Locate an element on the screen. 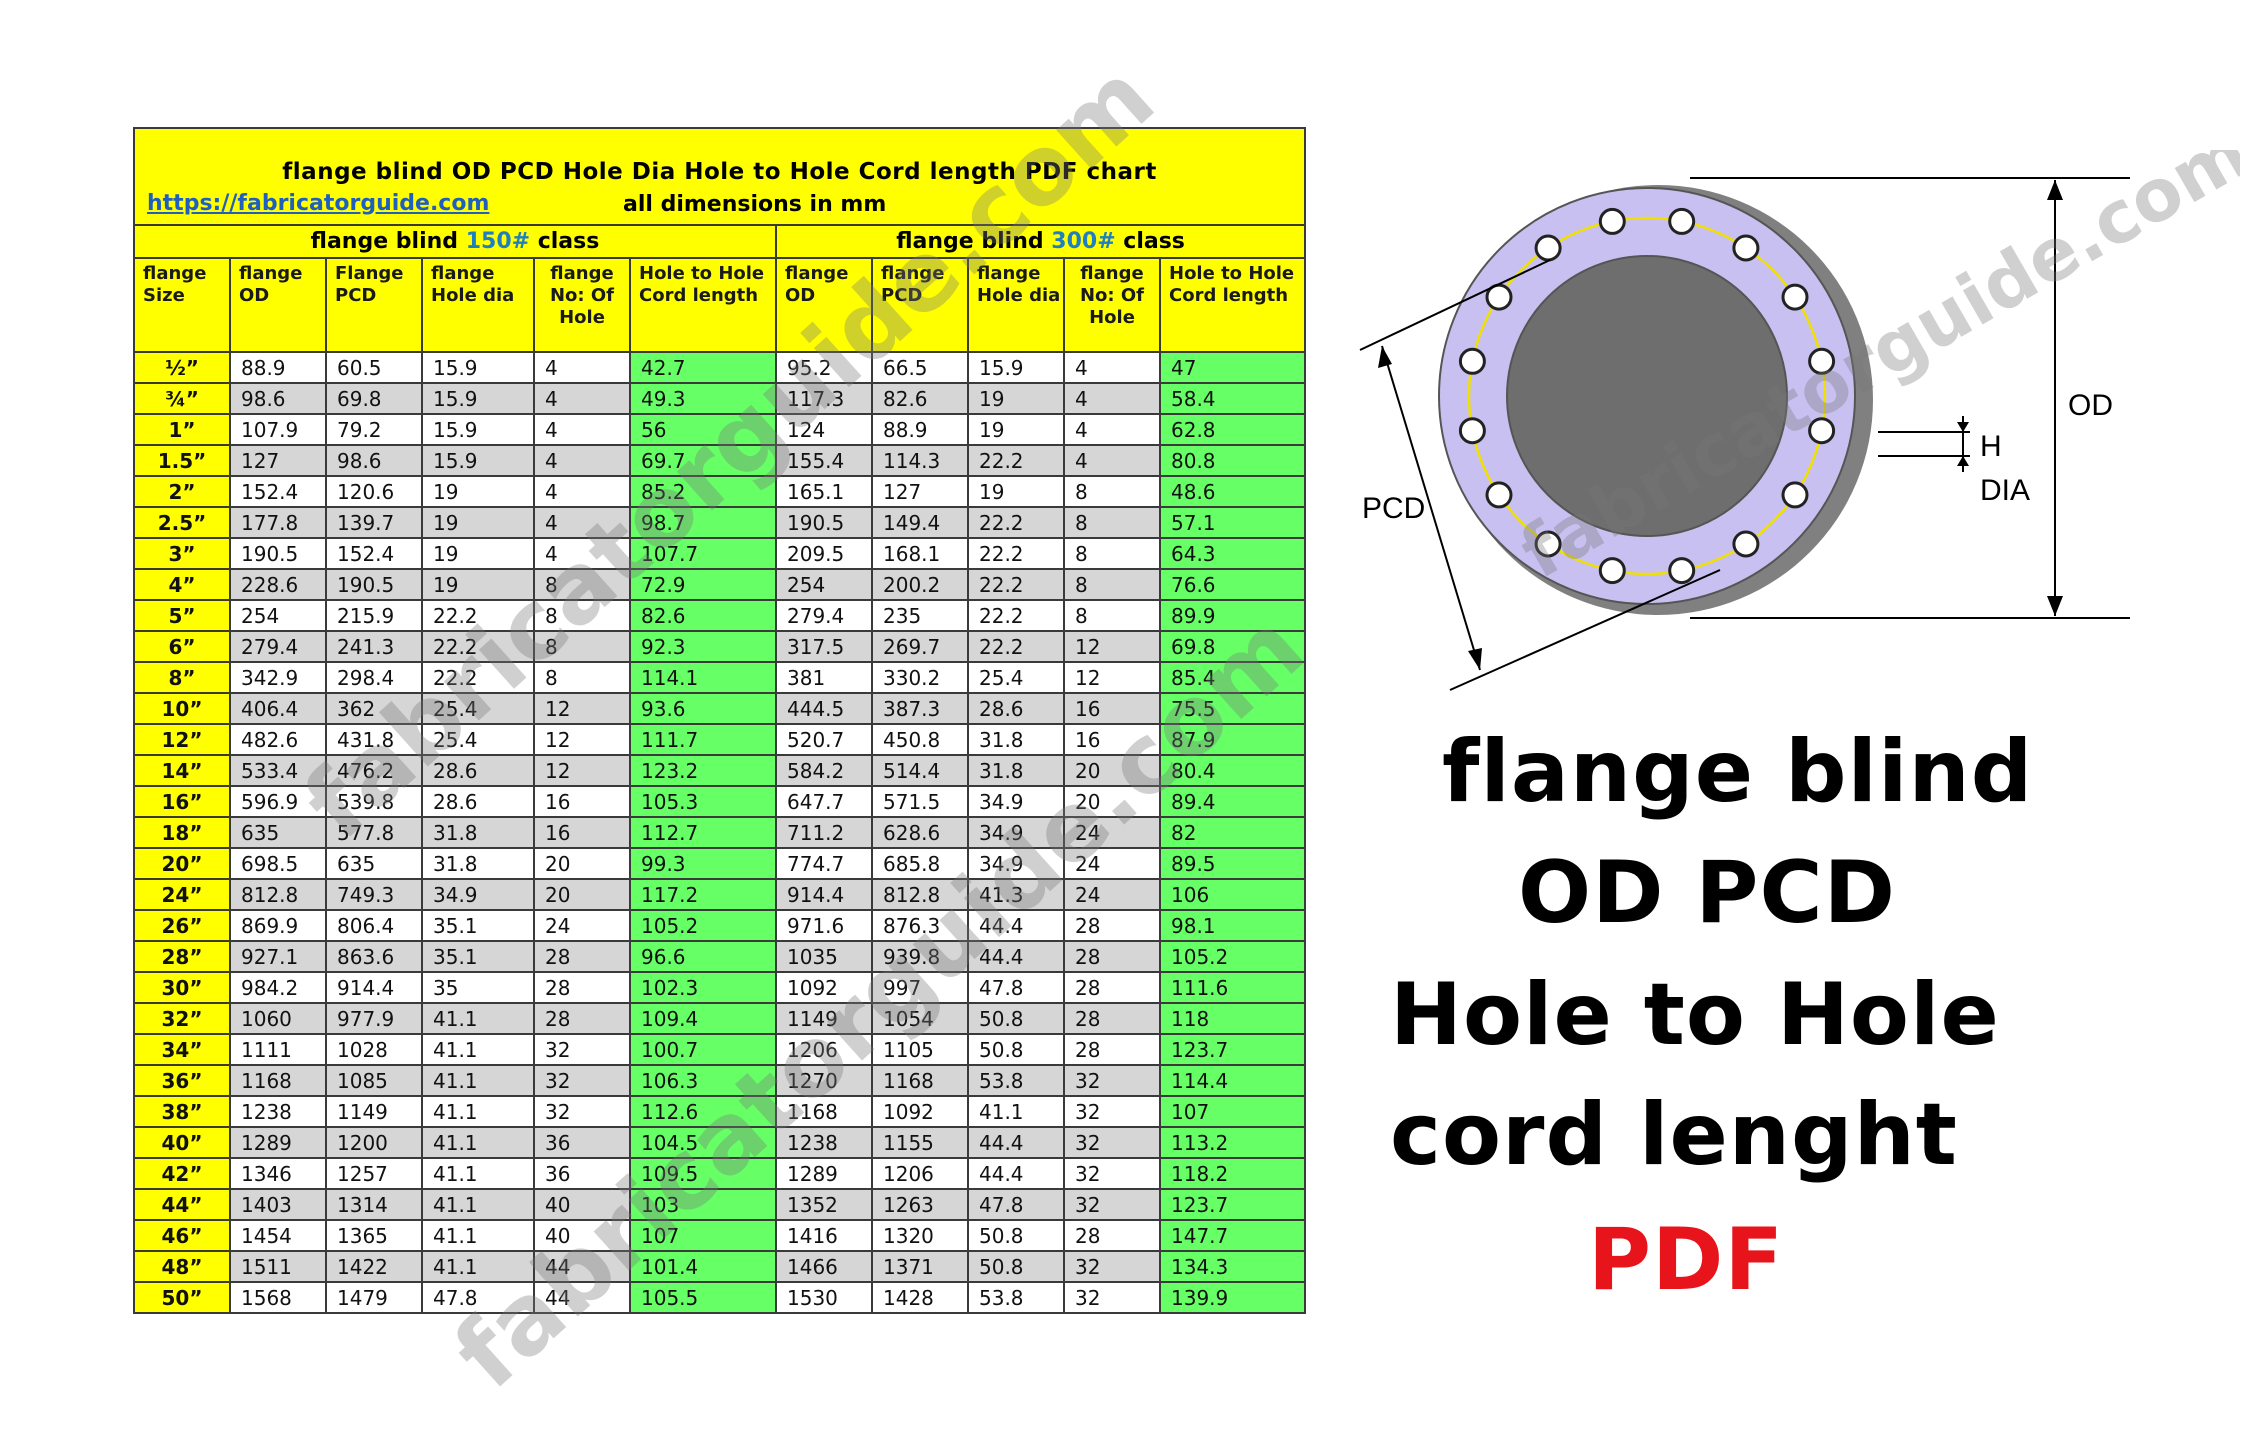 This screenshot has width=2264, height=1448. value-cell: 34.9 is located at coordinates (478, 894).